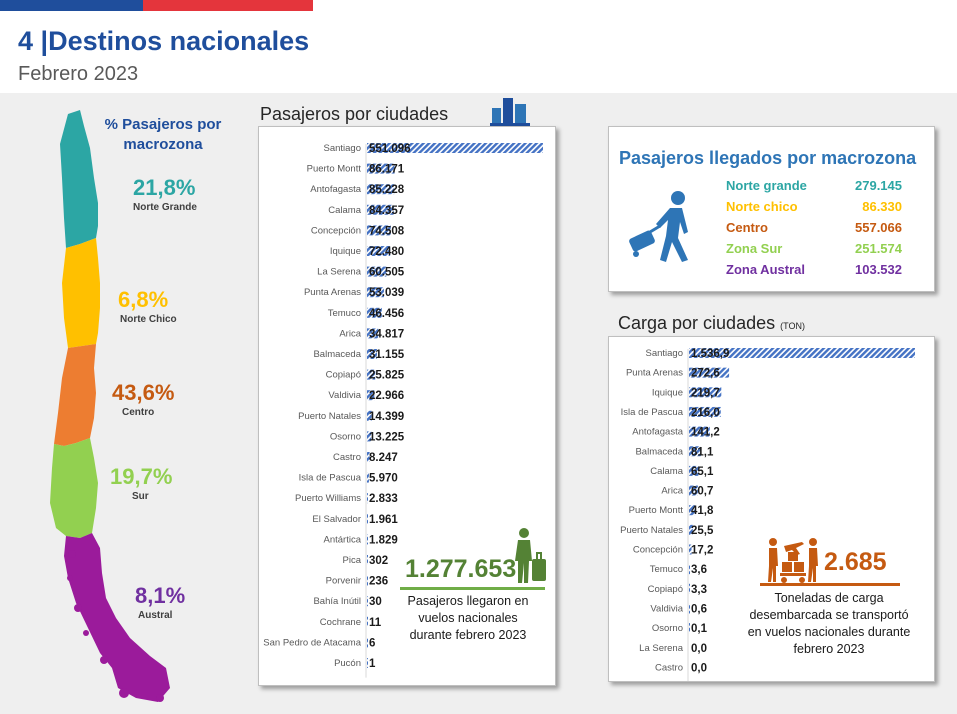 The width and height of the screenshot is (957, 714). I want to click on value-label: 84.357, so click(386, 211).